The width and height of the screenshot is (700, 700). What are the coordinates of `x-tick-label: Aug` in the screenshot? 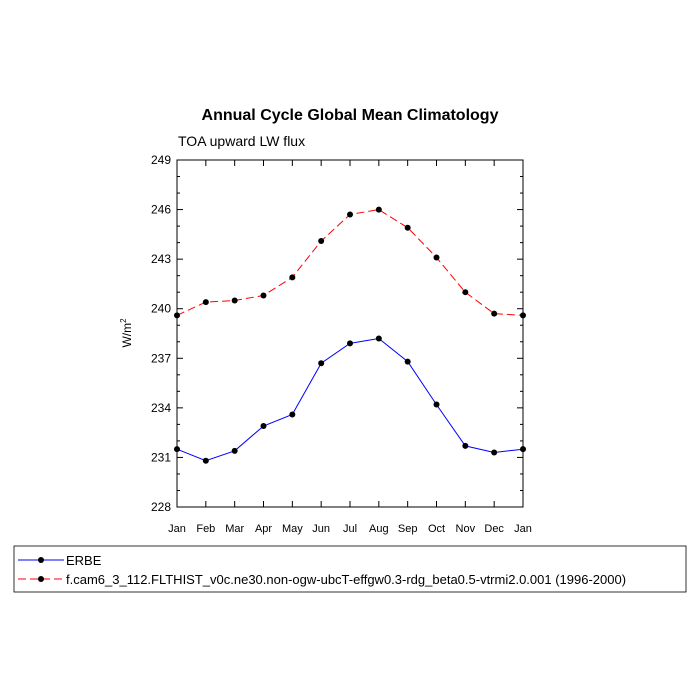 It's located at (379, 529).